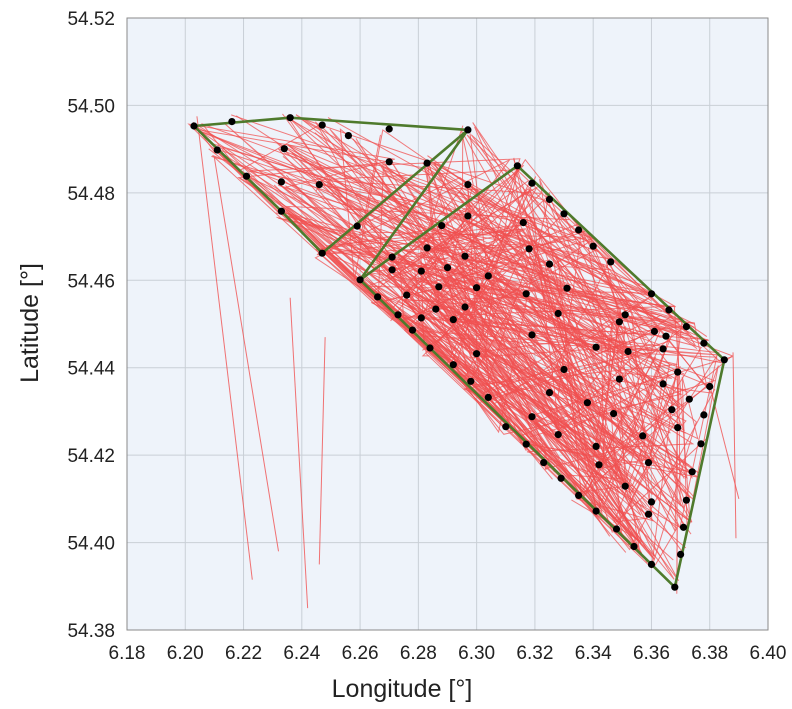  What do you see at coordinates (301, 653) in the screenshot?
I see `x-tick-label: 6.24` at bounding box center [301, 653].